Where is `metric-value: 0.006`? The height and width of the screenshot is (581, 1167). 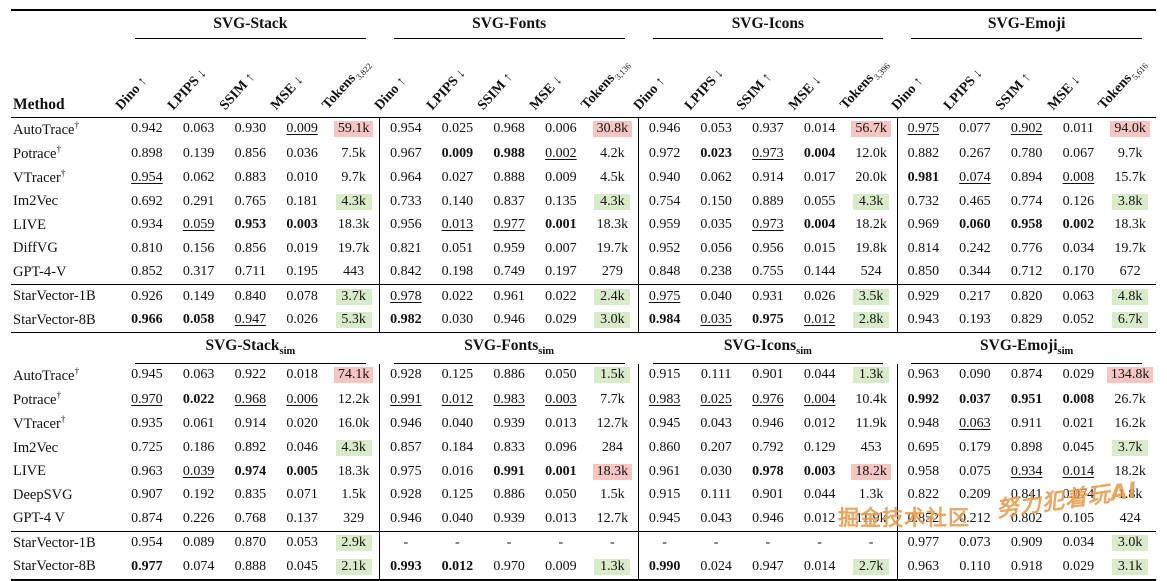
metric-value: 0.006 is located at coordinates (302, 399).